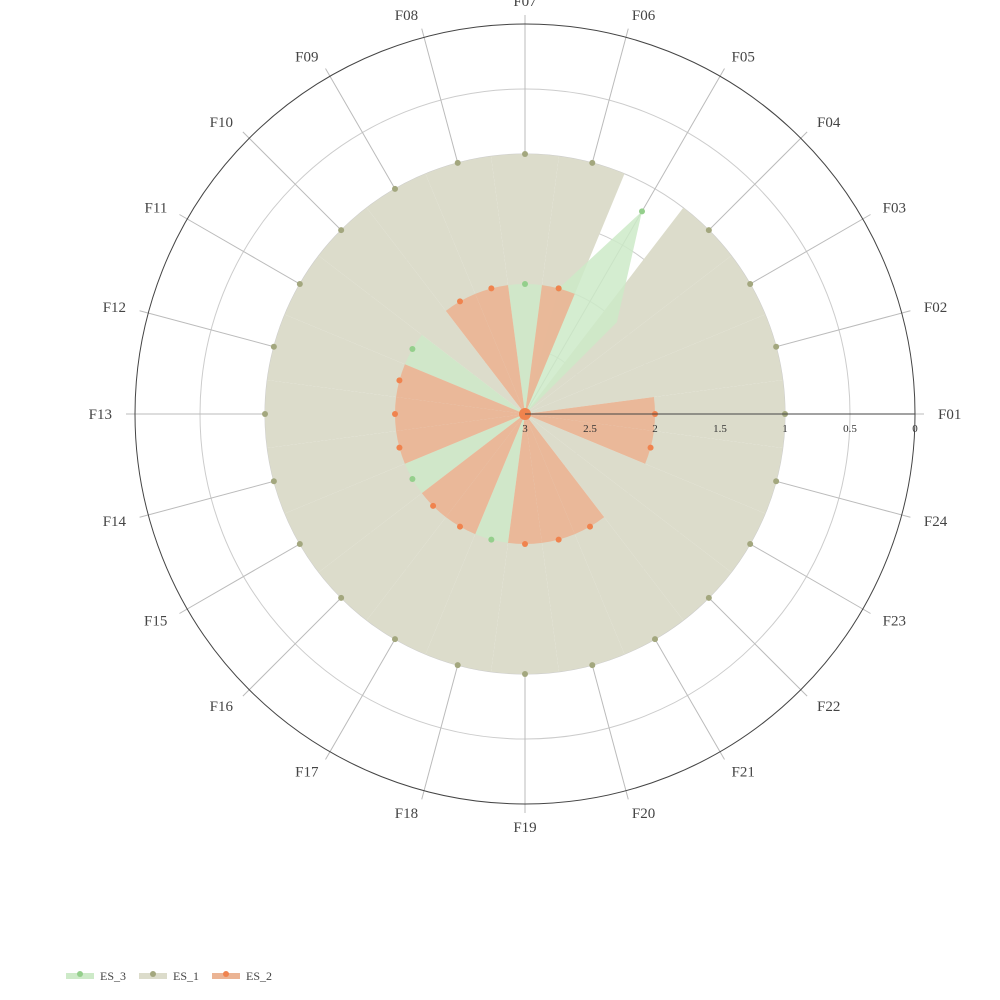 This screenshot has width=1000, height=1000. What do you see at coordinates (221, 123) in the screenshot?
I see `category-label: F10` at bounding box center [221, 123].